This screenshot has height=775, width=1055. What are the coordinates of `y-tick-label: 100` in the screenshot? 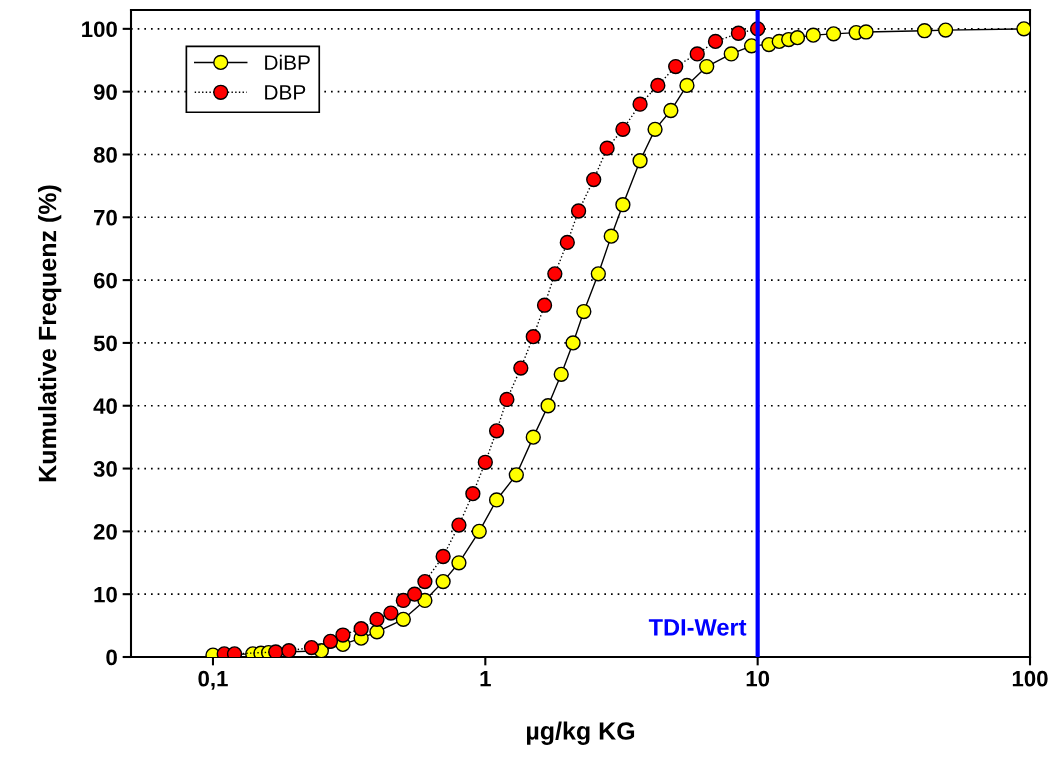 It's located at (99, 29).